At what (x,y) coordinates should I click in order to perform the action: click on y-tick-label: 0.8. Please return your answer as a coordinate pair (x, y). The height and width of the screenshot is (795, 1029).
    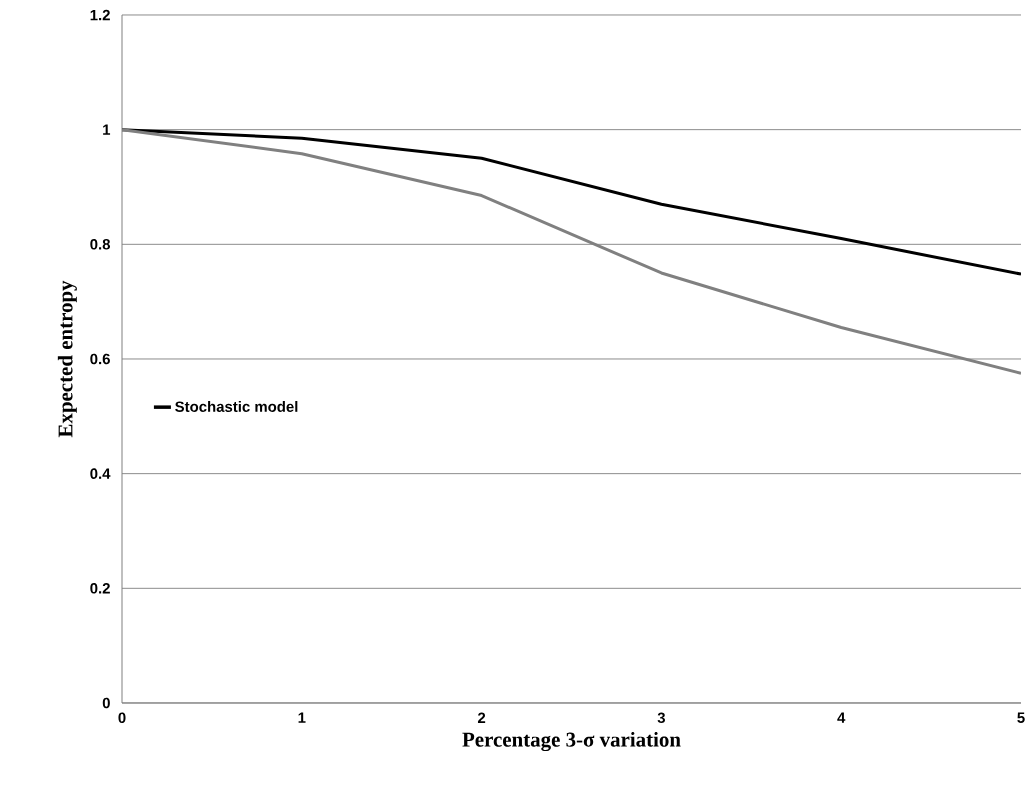
    Looking at the image, I should click on (100, 244).